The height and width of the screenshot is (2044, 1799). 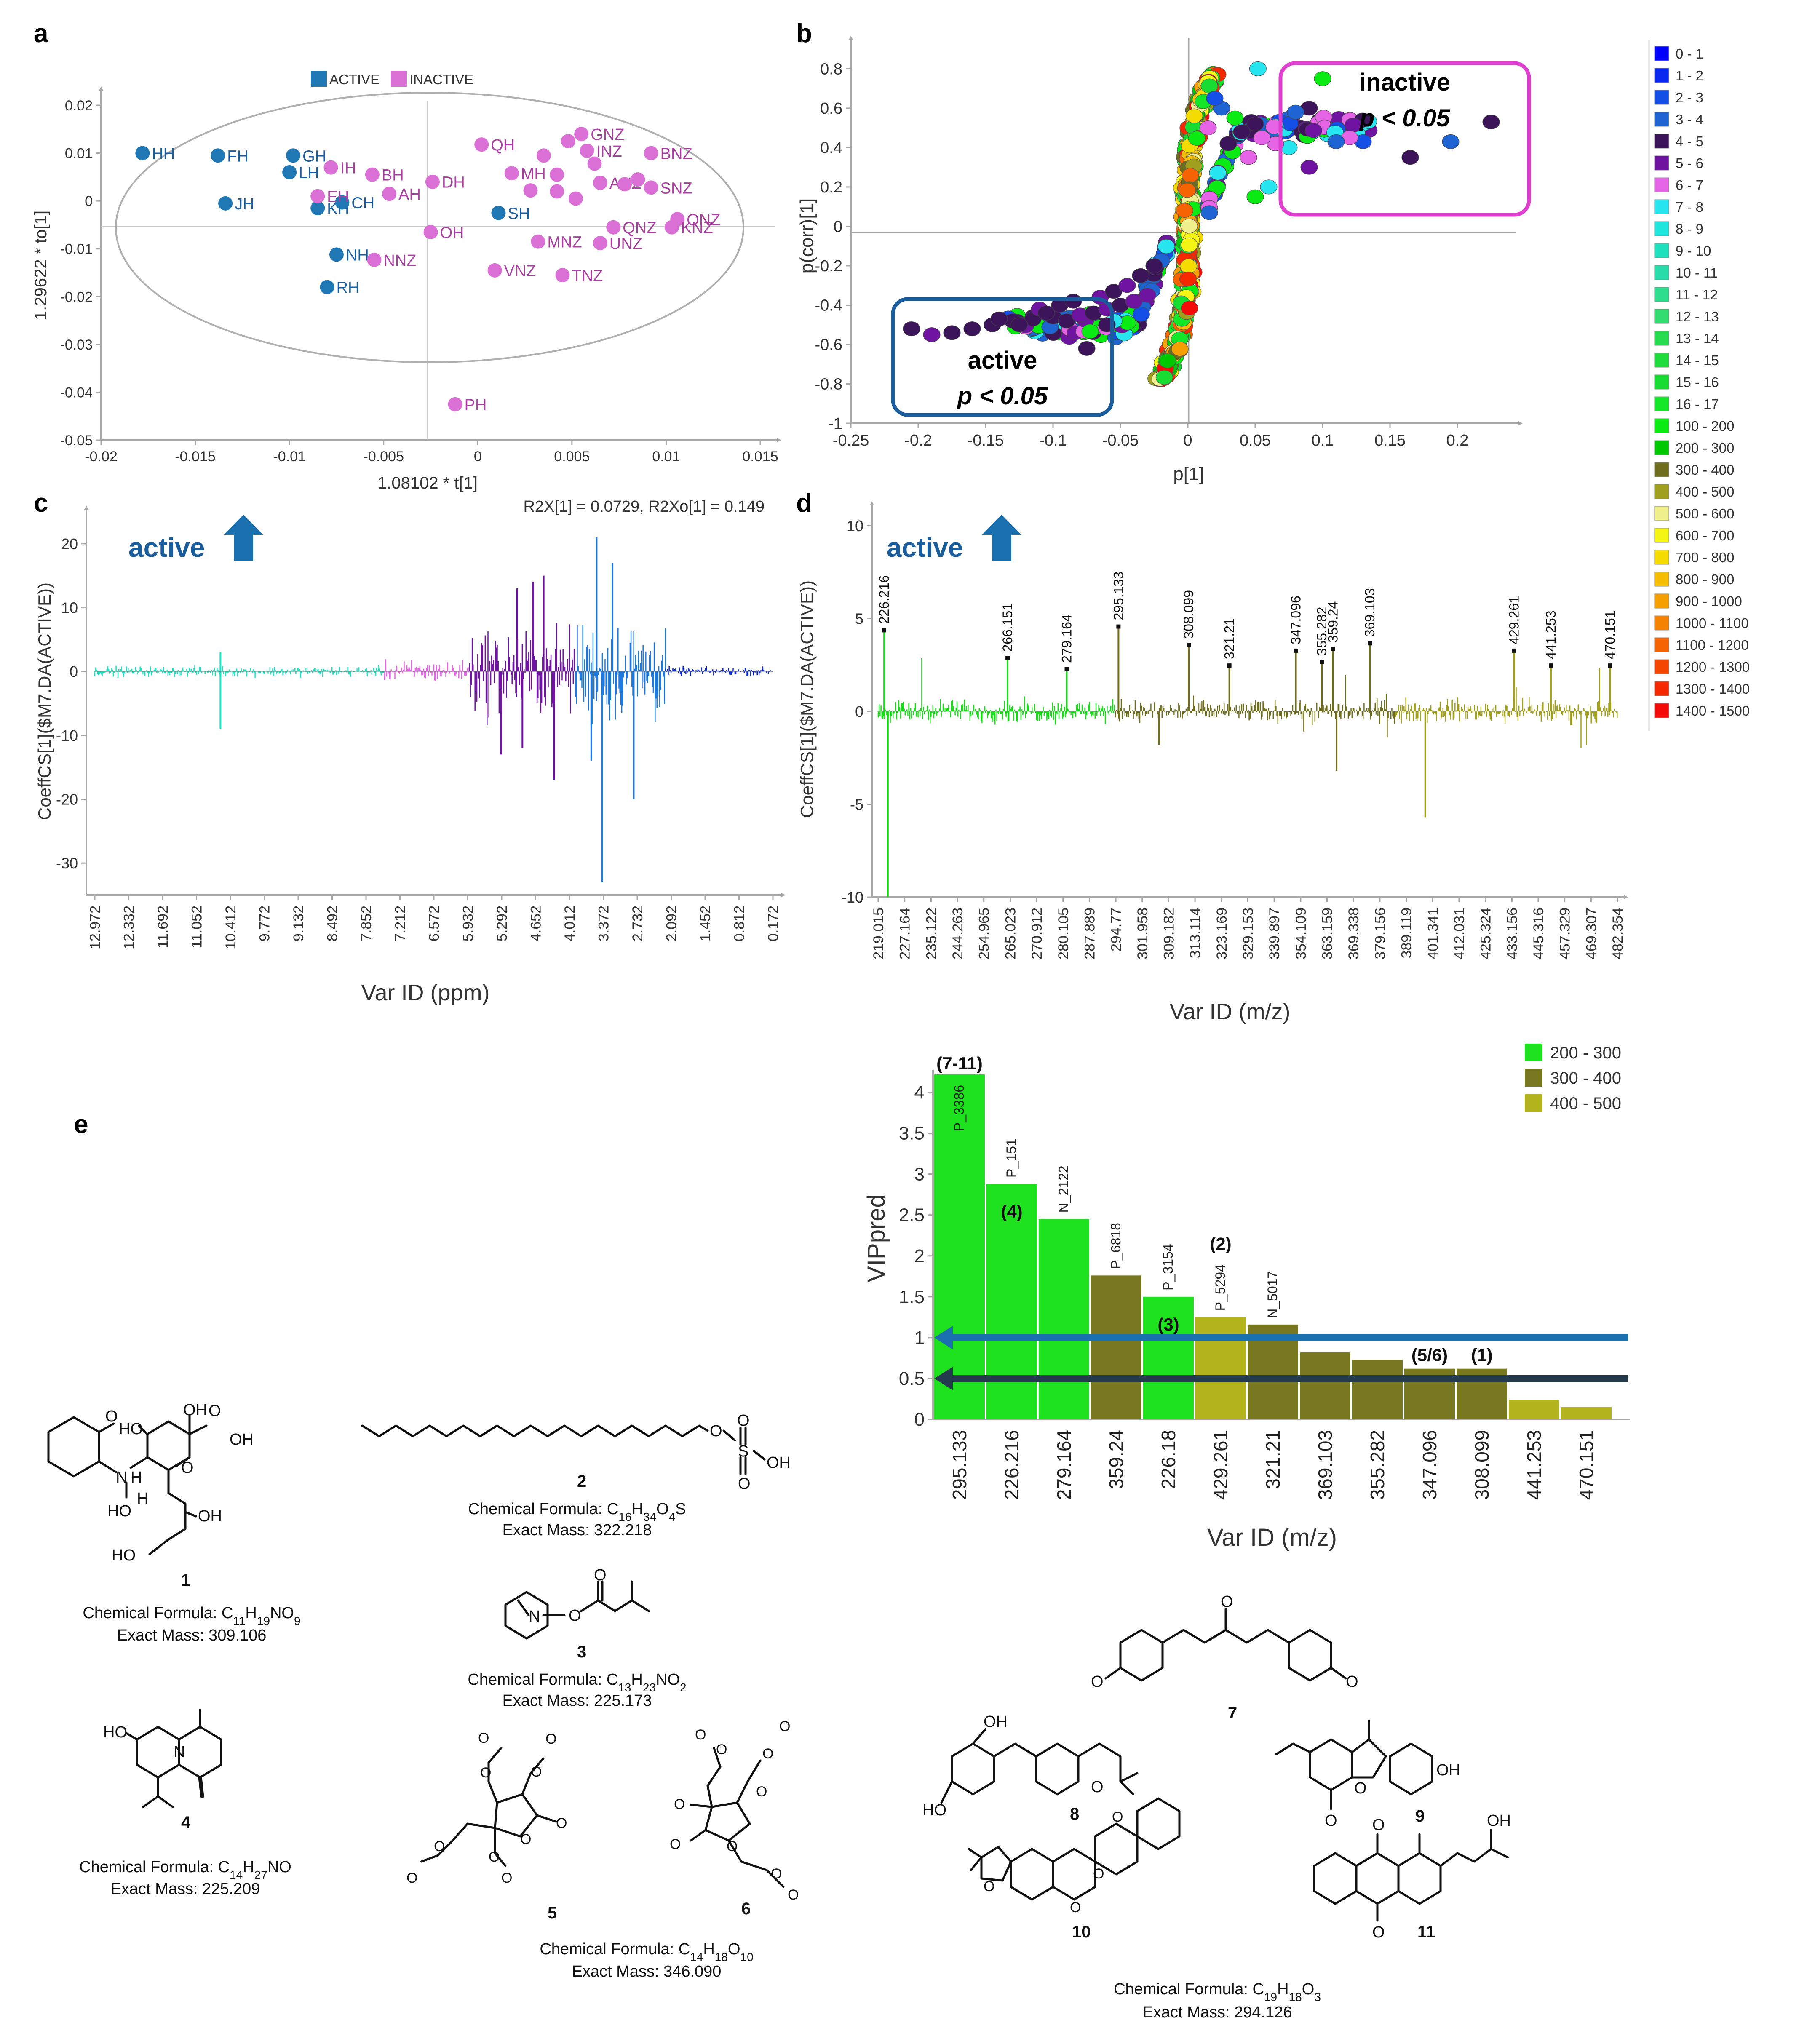 I want to click on compound-6-label-o8: O, so click(x=784, y=1726).